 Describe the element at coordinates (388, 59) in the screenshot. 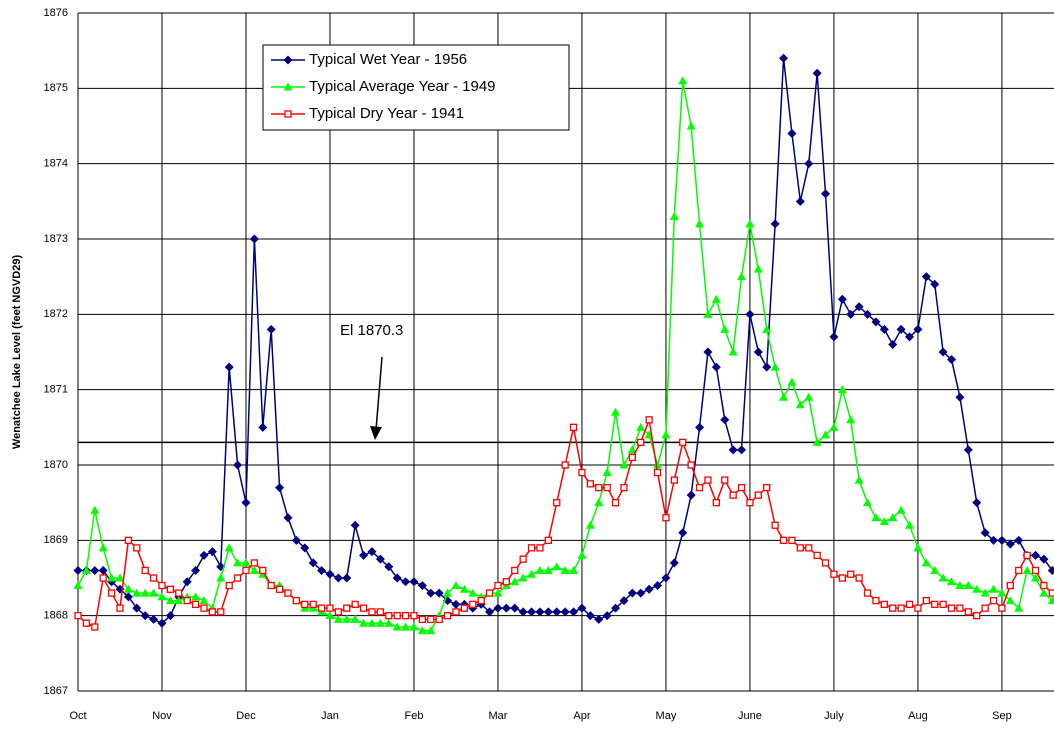

I see `legend-label: Typical Wet Year - 1956` at that location.